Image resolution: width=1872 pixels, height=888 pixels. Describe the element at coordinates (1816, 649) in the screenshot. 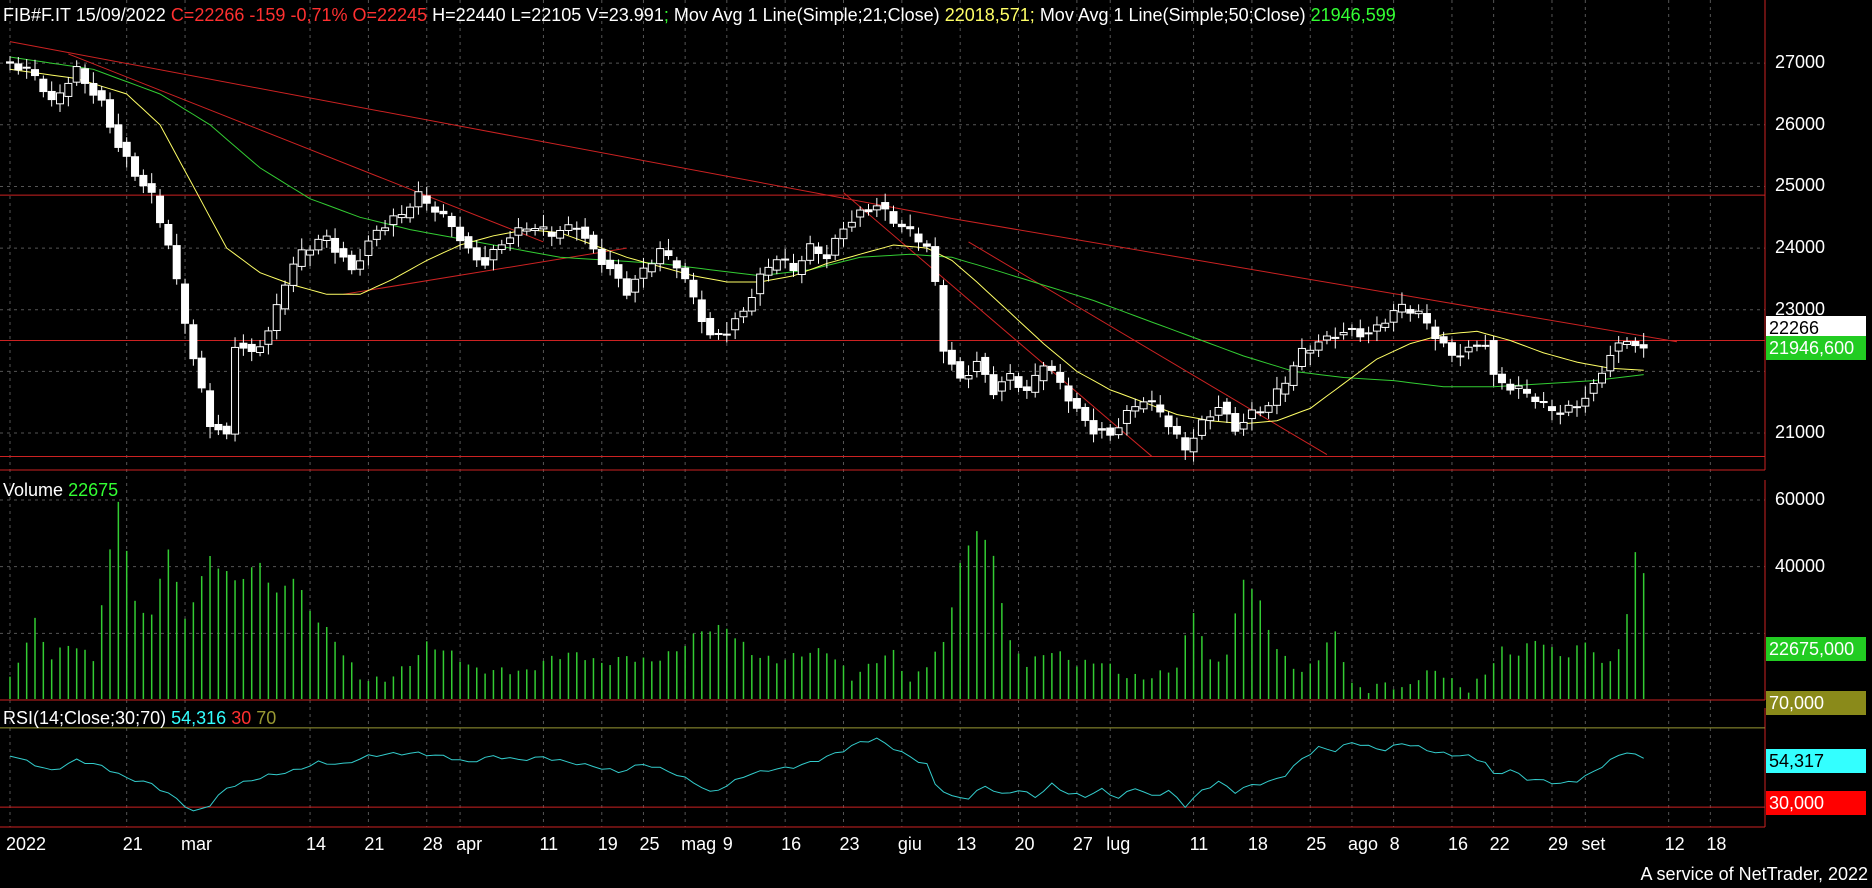

I see `volume-tag: 22675,000` at that location.